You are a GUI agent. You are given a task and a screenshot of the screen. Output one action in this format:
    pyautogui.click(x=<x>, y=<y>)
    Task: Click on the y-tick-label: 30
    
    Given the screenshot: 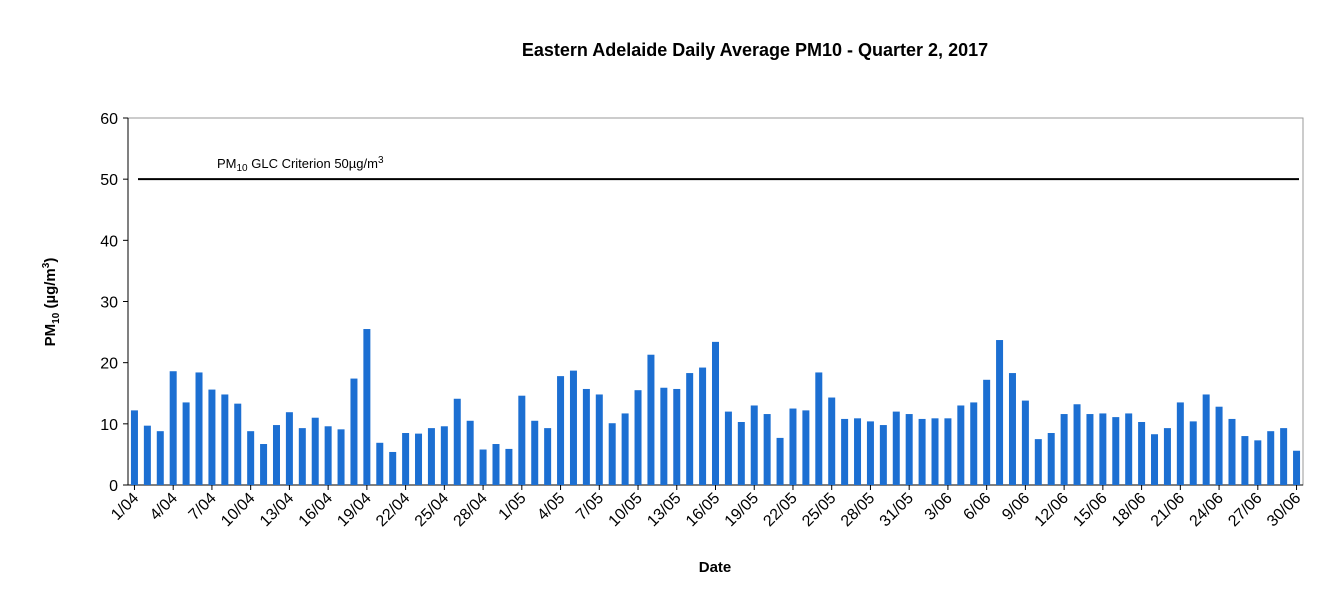 What is the action you would take?
    pyautogui.click(x=109, y=303)
    